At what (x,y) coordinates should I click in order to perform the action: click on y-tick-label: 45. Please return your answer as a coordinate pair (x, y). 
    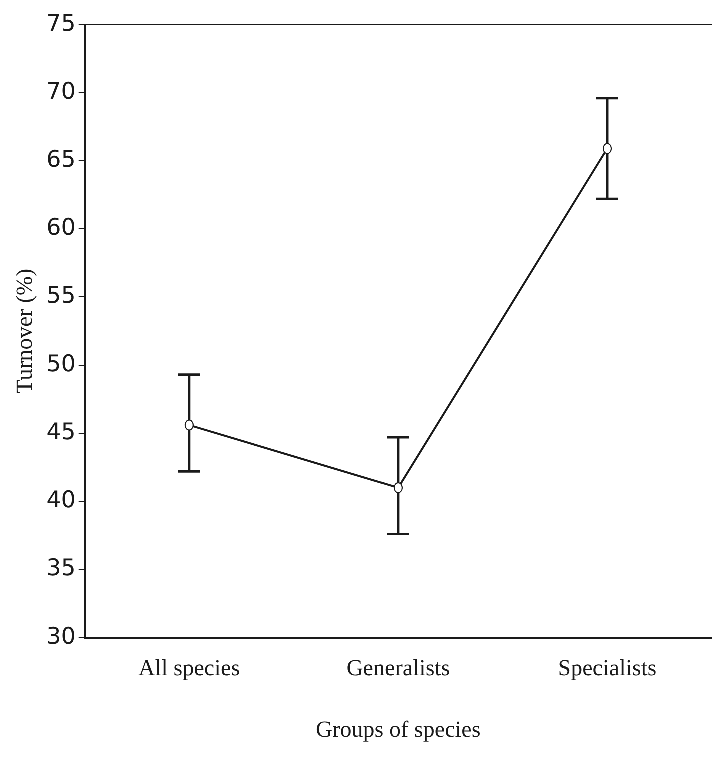
    Looking at the image, I should click on (61, 432).